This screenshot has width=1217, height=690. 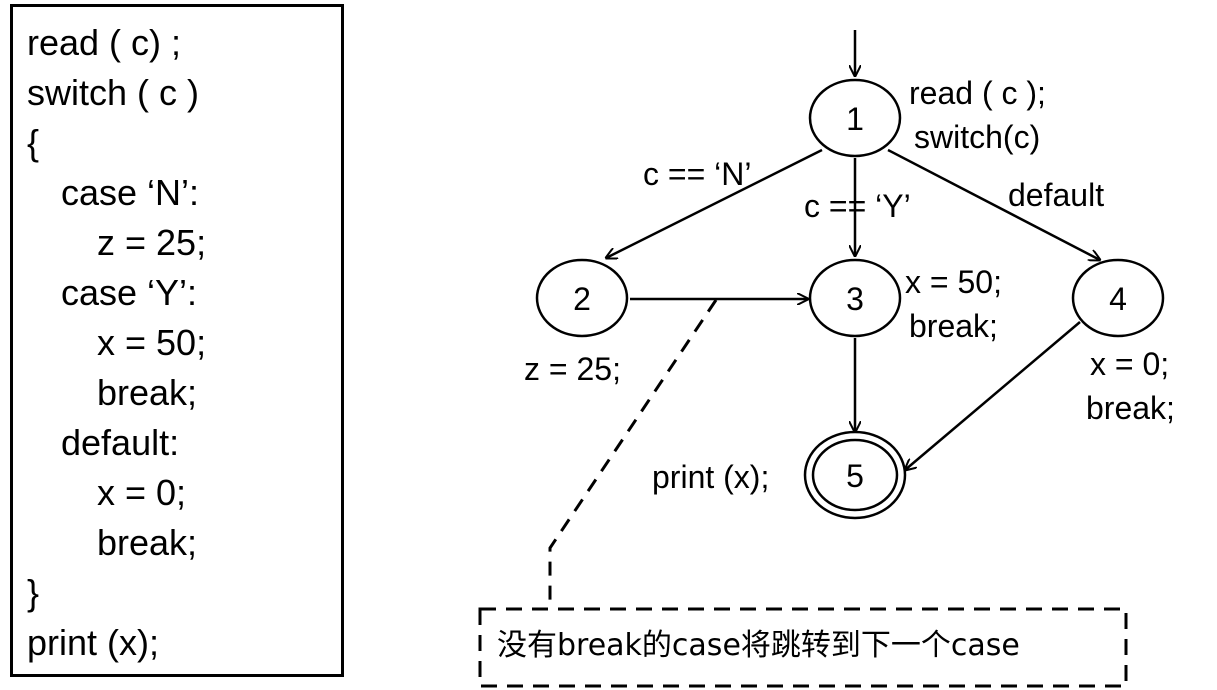 I want to click on node-4: 4, so click(x=1118, y=298).